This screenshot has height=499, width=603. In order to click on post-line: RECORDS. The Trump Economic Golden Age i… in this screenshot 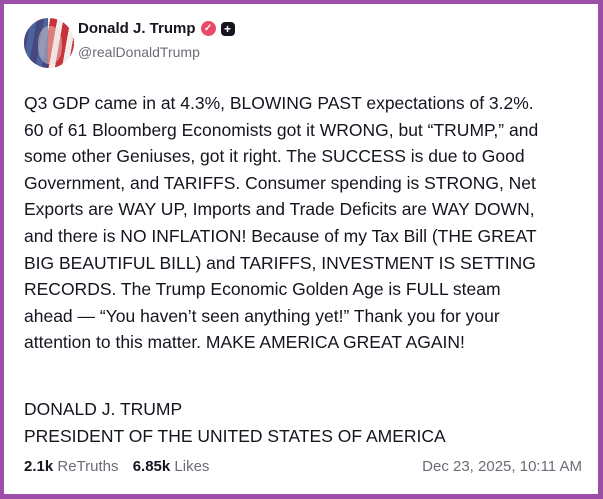, I will do `click(262, 289)`.